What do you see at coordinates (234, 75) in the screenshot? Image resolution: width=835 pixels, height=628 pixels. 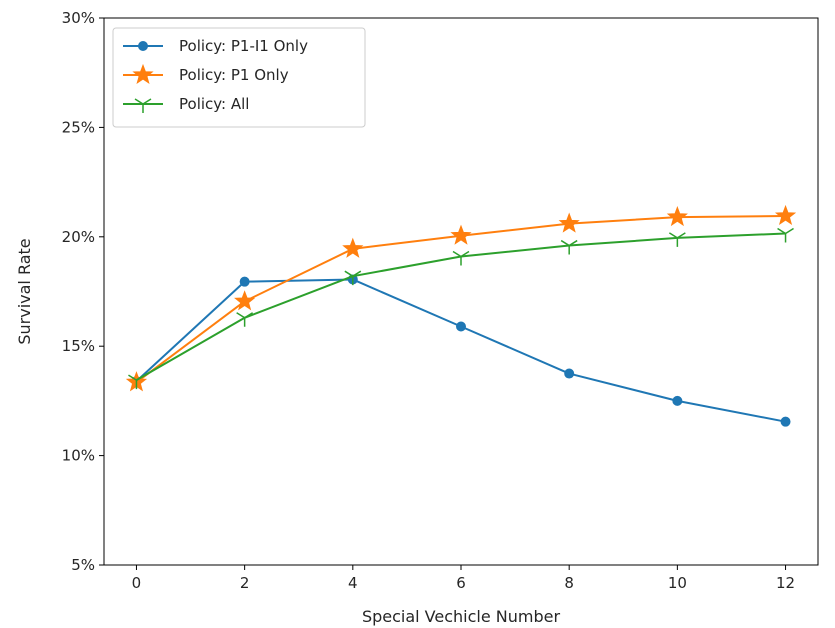 I see `legend-label: Policy: P1 Only` at bounding box center [234, 75].